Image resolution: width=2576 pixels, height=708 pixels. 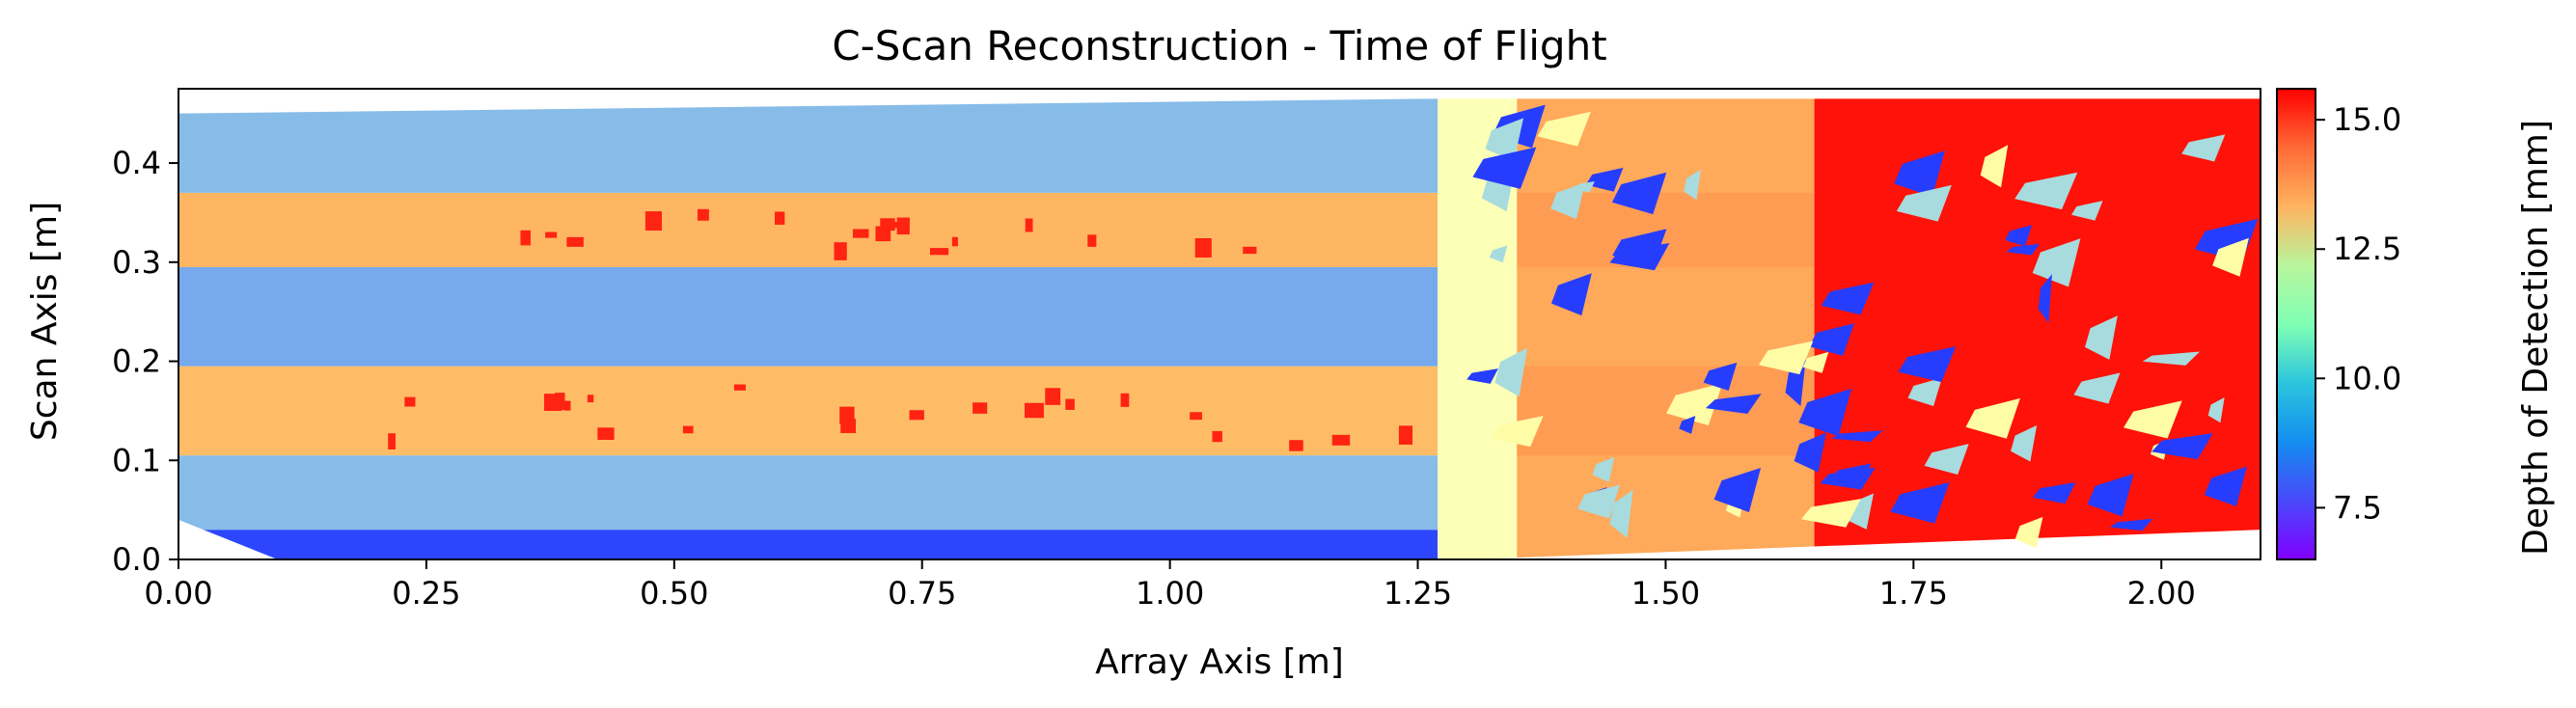 I want to click on x-tick-label: 1.50, so click(x=1666, y=594).